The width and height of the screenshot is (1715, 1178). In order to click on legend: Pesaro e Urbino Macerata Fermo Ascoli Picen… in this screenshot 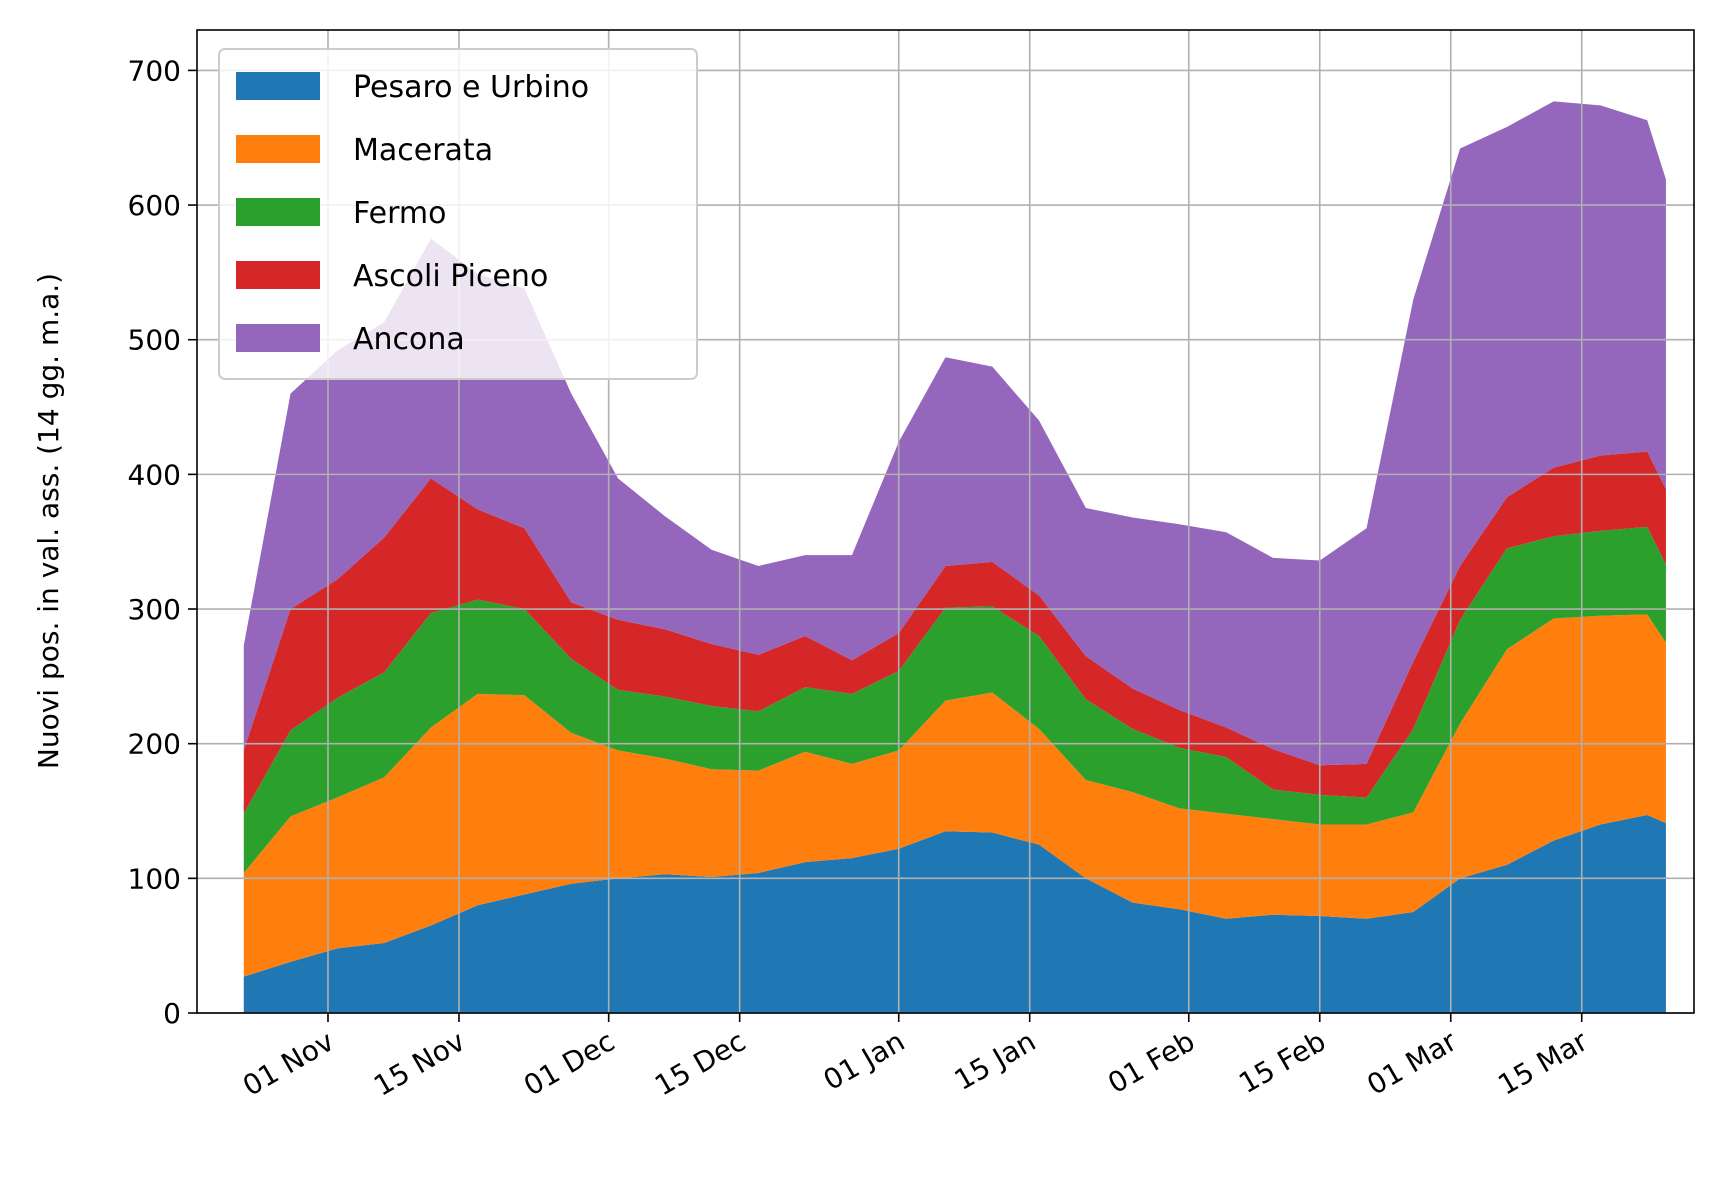, I will do `click(458, 214)`.